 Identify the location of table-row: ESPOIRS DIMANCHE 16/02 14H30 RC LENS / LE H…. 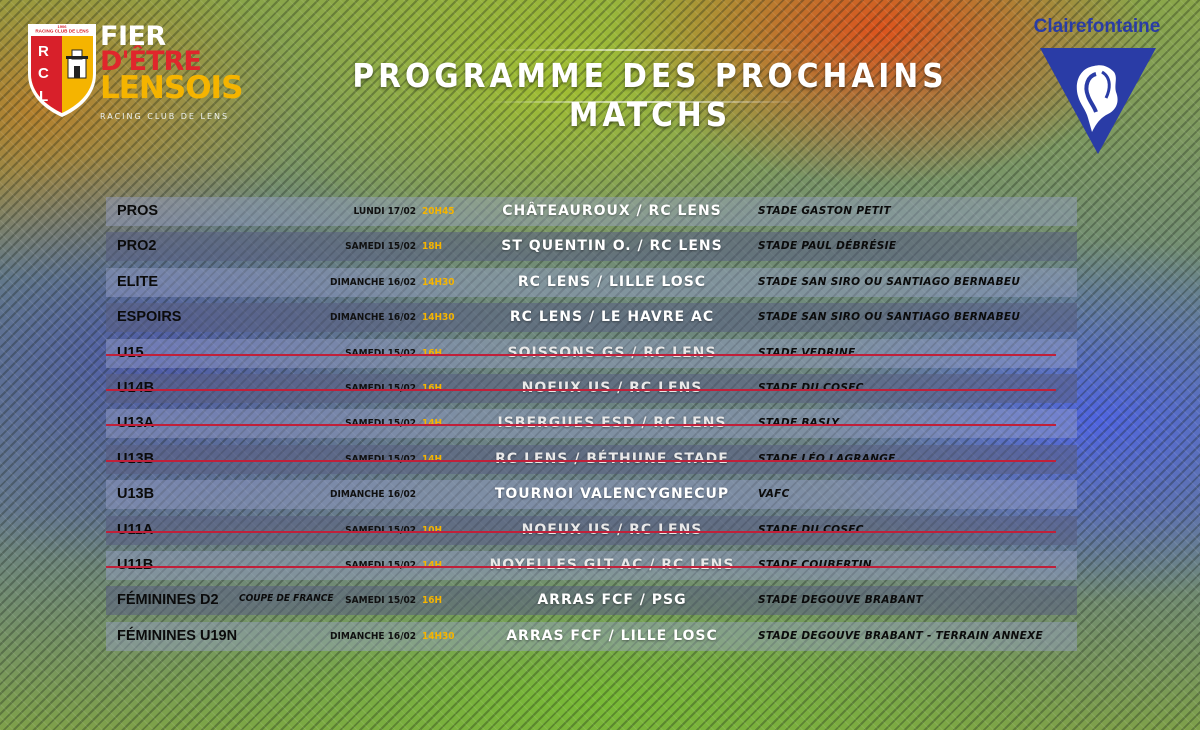
(591, 318).